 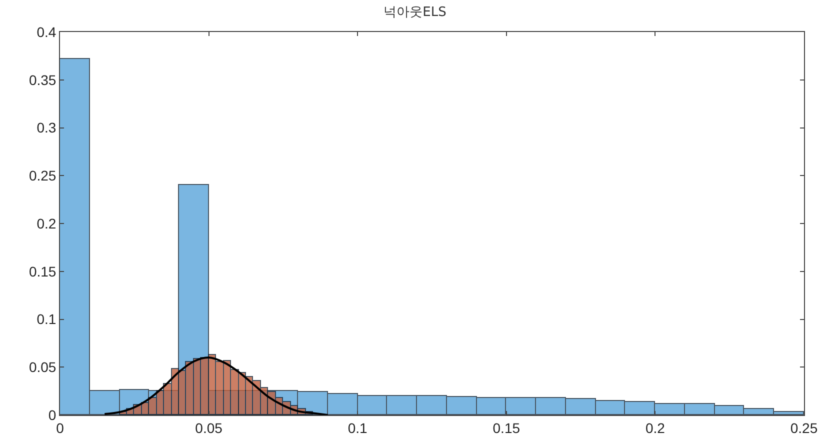 What do you see at coordinates (42, 176) in the screenshot?
I see `y-tick-label: 0.25` at bounding box center [42, 176].